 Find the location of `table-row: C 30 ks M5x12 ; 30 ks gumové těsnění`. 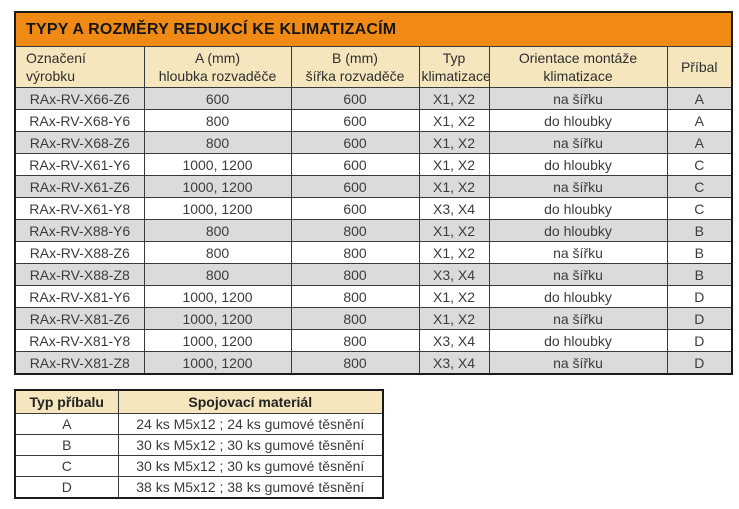

table-row: C 30 ks M5x12 ; 30 ks gumové těsnění is located at coordinates (199, 466).